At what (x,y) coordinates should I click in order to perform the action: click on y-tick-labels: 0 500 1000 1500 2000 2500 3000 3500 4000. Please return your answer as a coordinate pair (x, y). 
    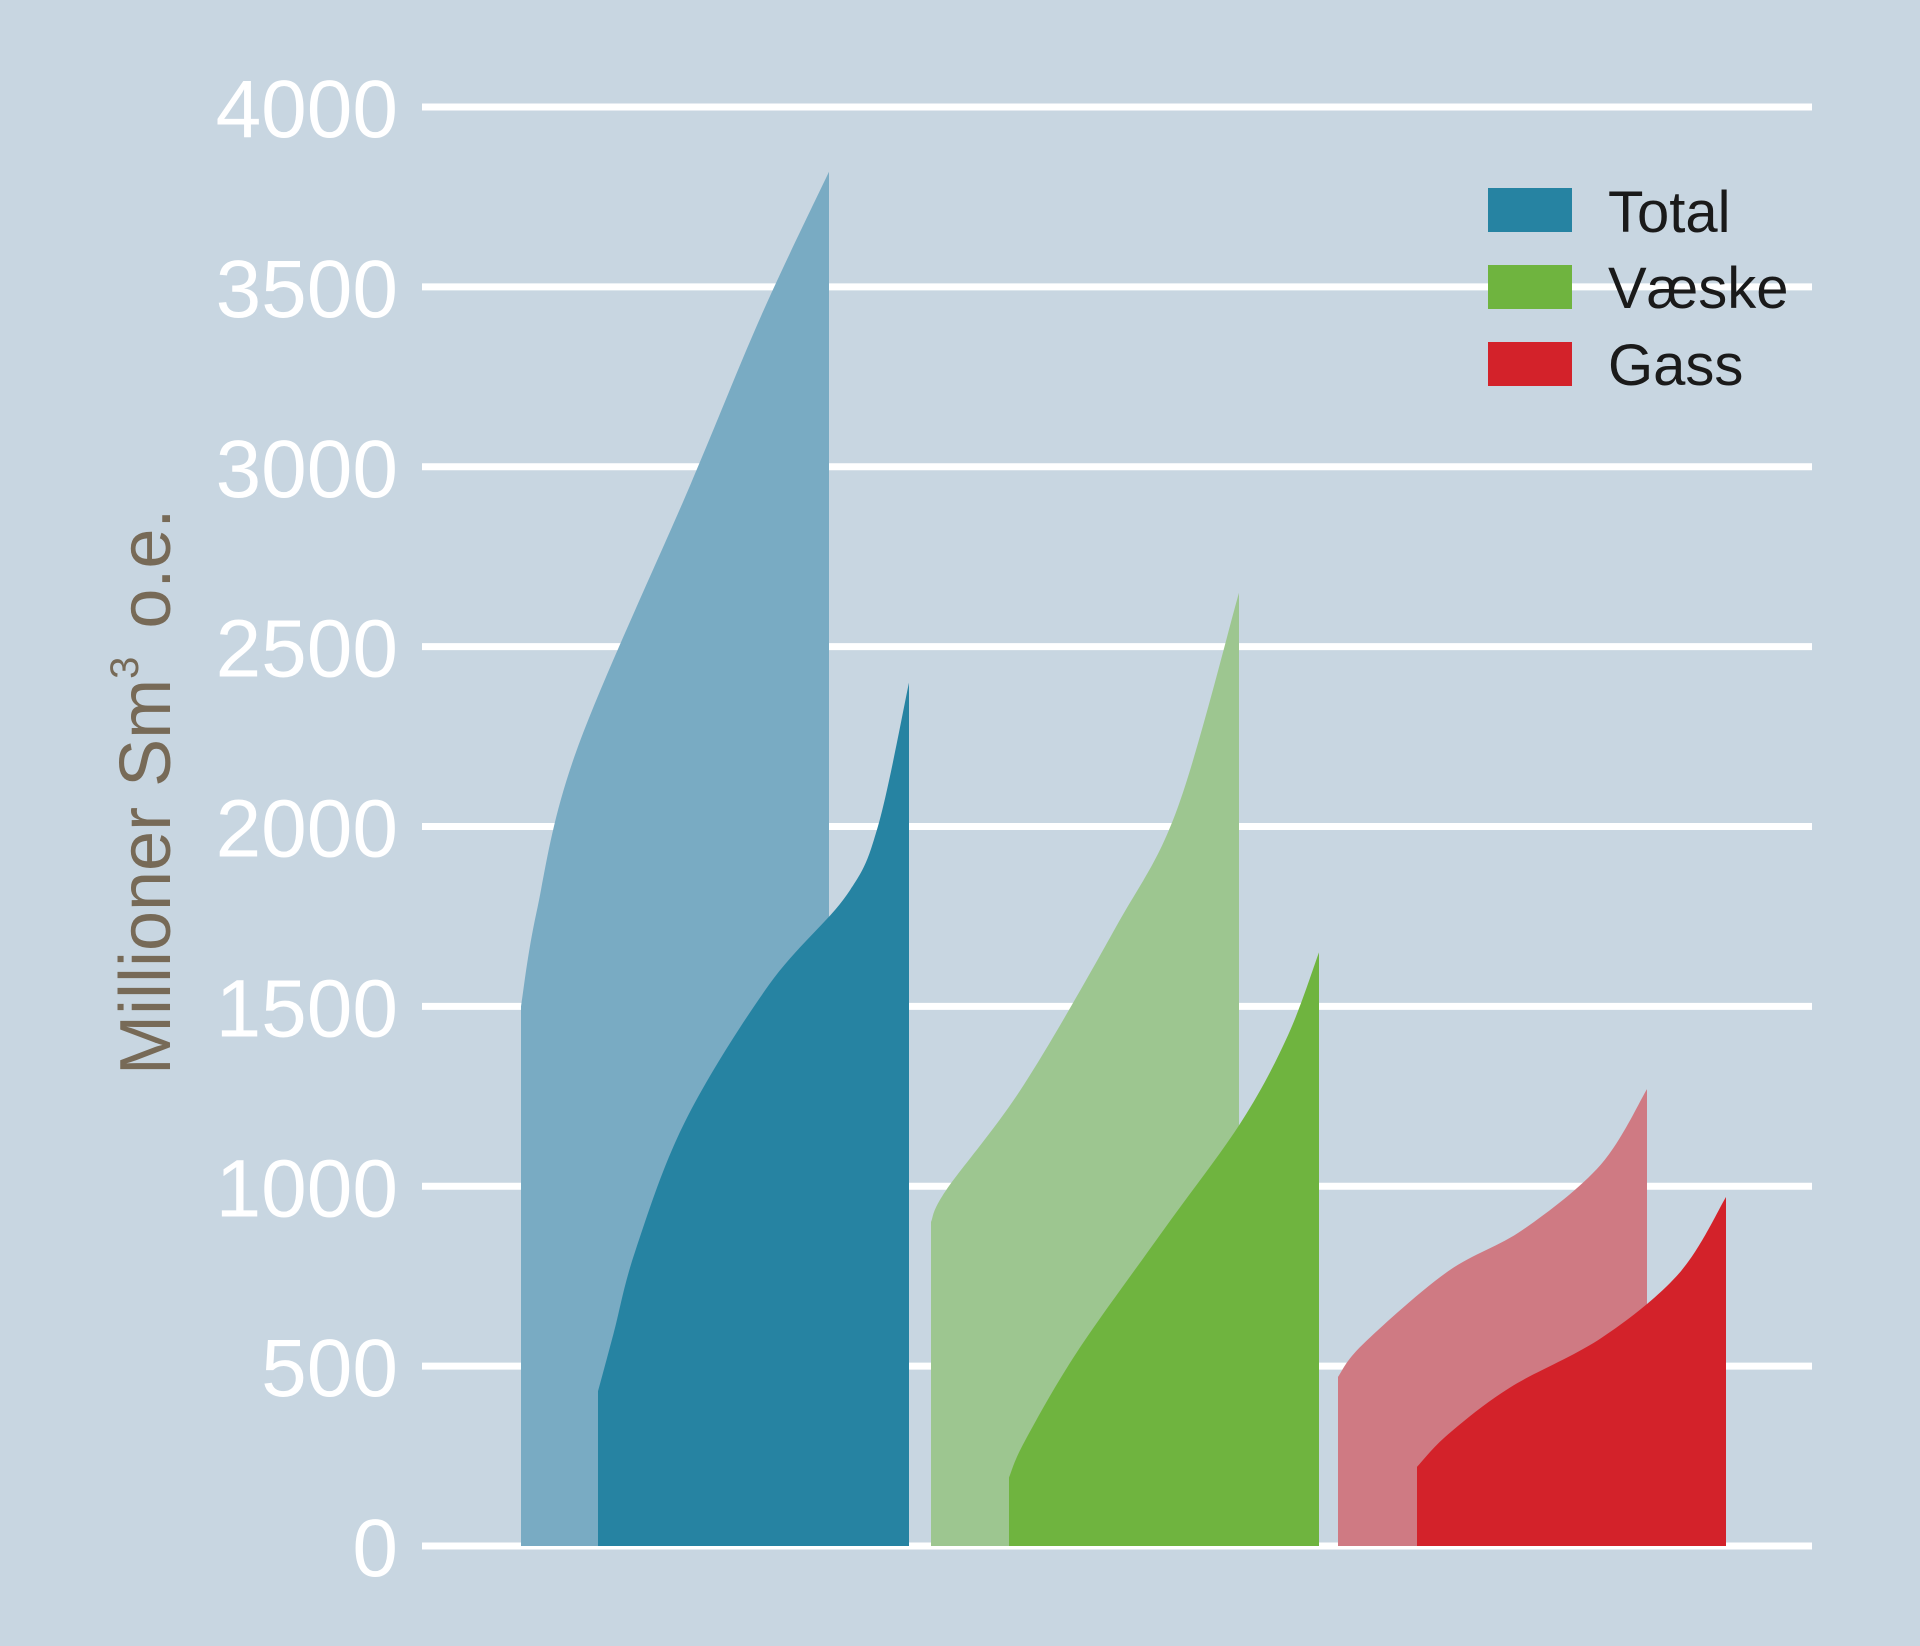
    Looking at the image, I should click on (307, 829).